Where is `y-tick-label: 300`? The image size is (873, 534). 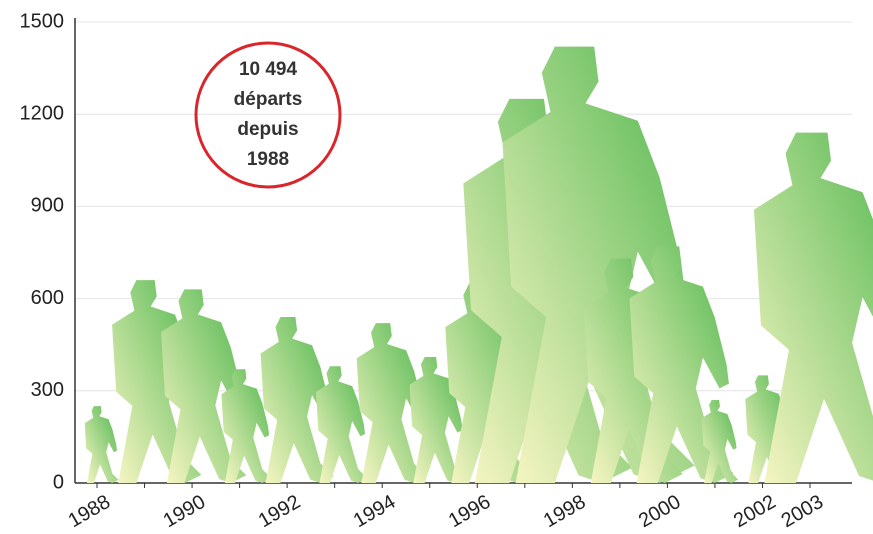
y-tick-label: 300 is located at coordinates (47, 390).